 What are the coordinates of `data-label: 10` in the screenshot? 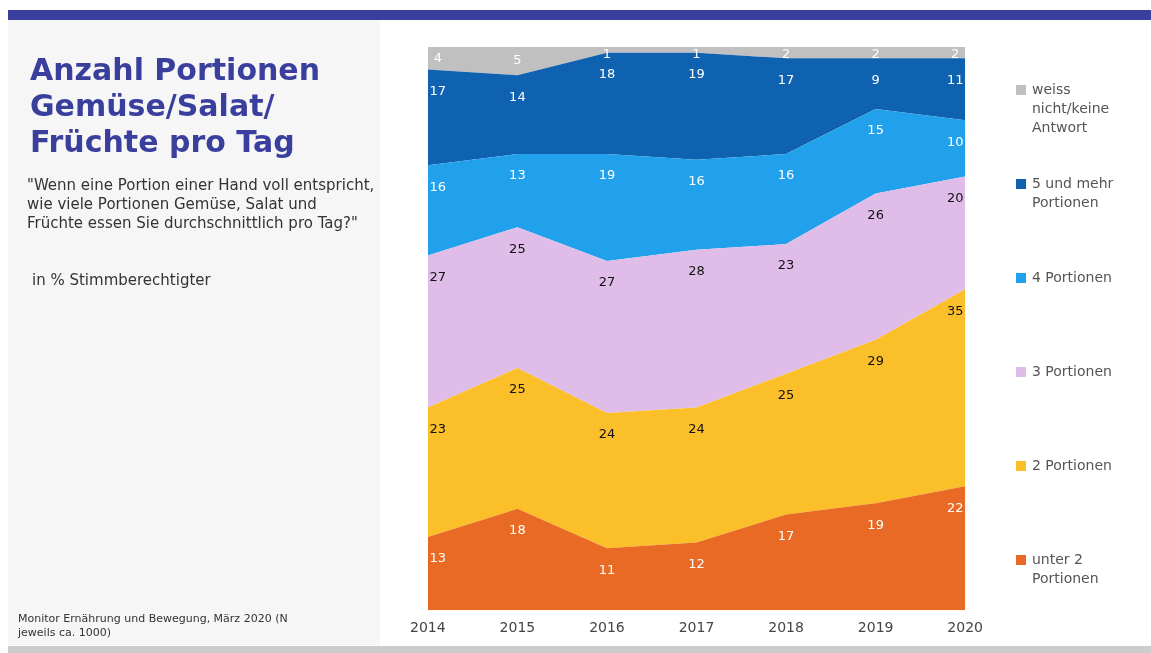 It's located at (955, 141).